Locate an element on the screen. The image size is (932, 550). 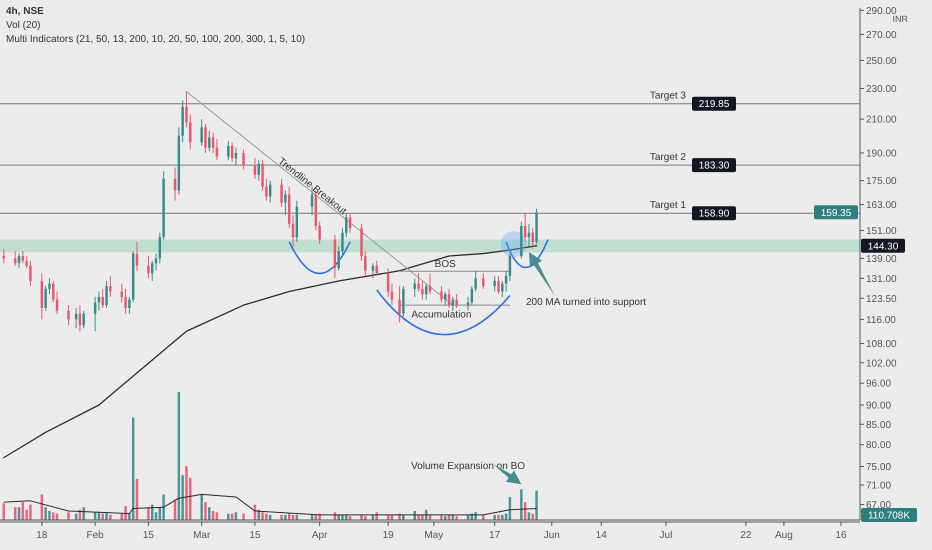
annotation: 183.30 is located at coordinates (714, 166).